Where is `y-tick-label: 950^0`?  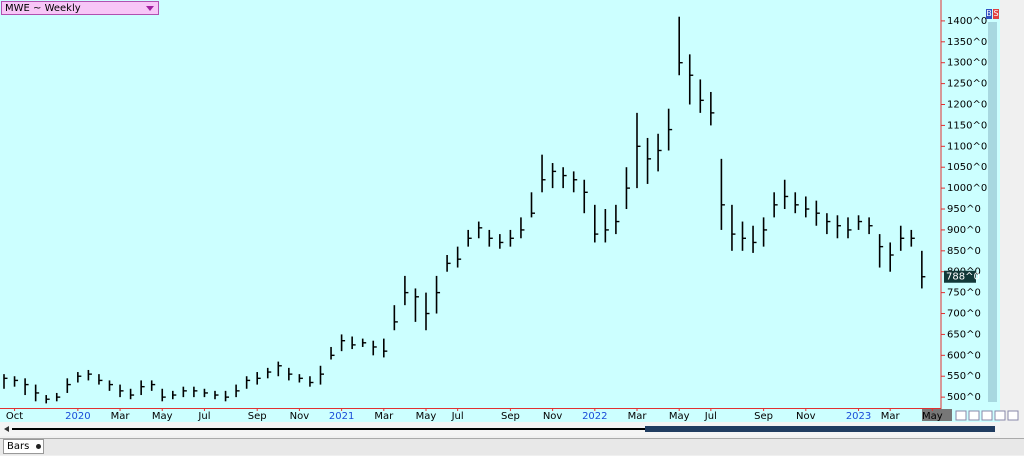
y-tick-label: 950^0 is located at coordinates (964, 209).